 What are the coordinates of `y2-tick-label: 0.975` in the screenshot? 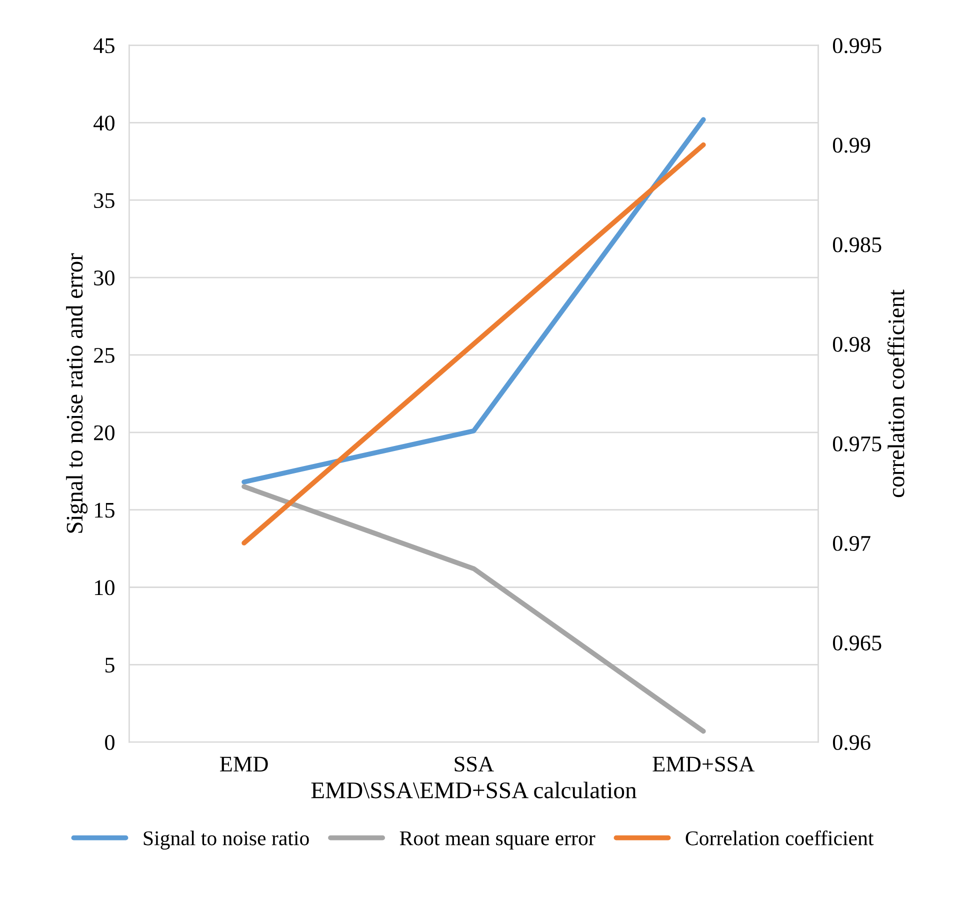 It's located at (857, 444).